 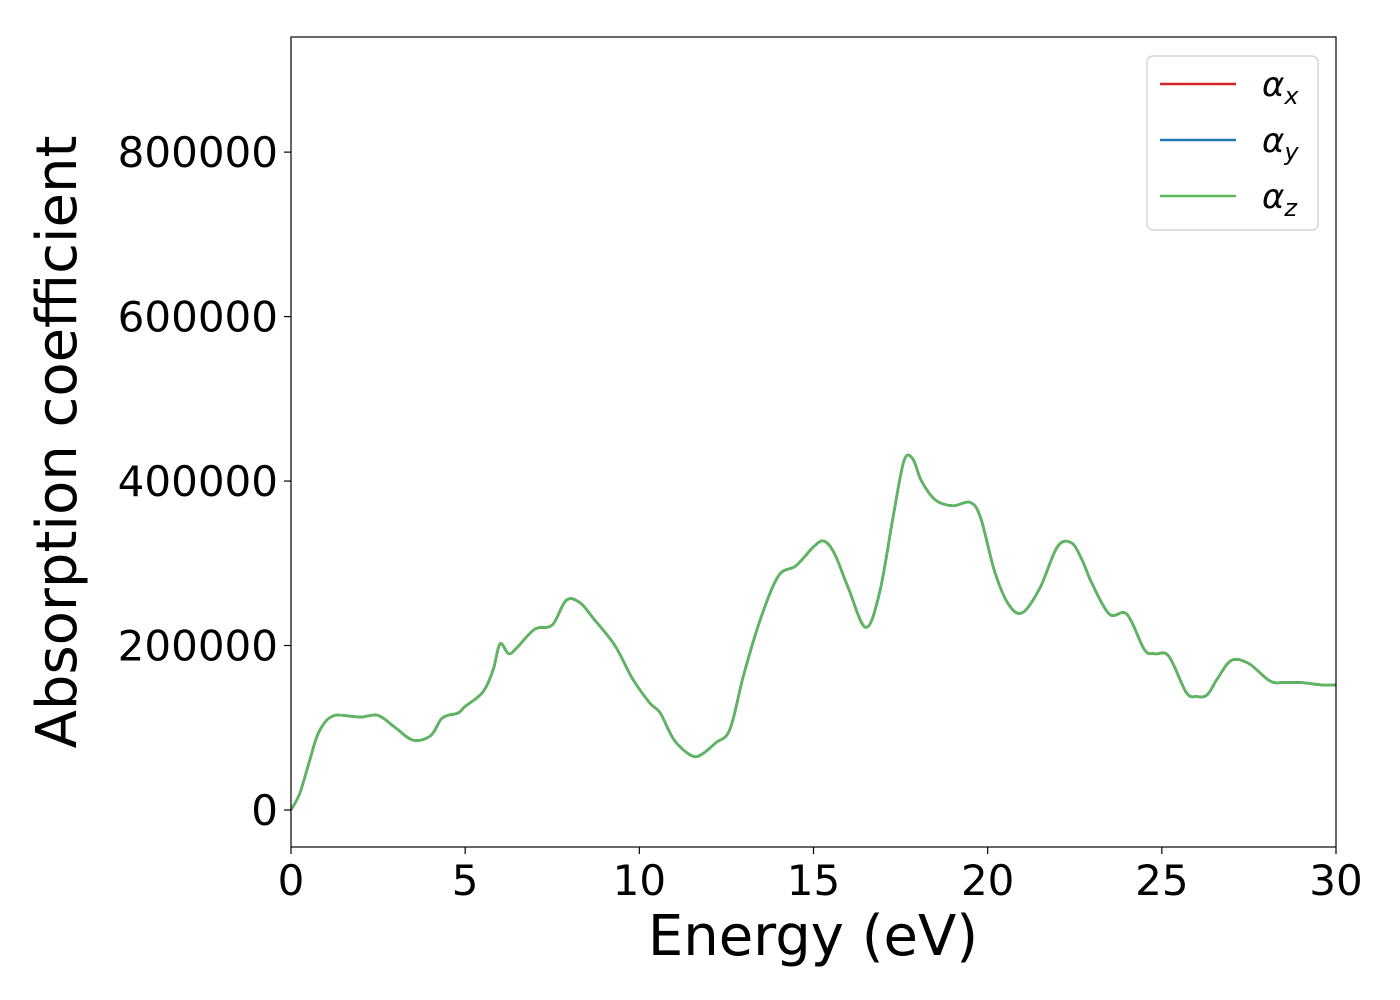 I want to click on x-tick-label: 10, so click(x=639, y=880).